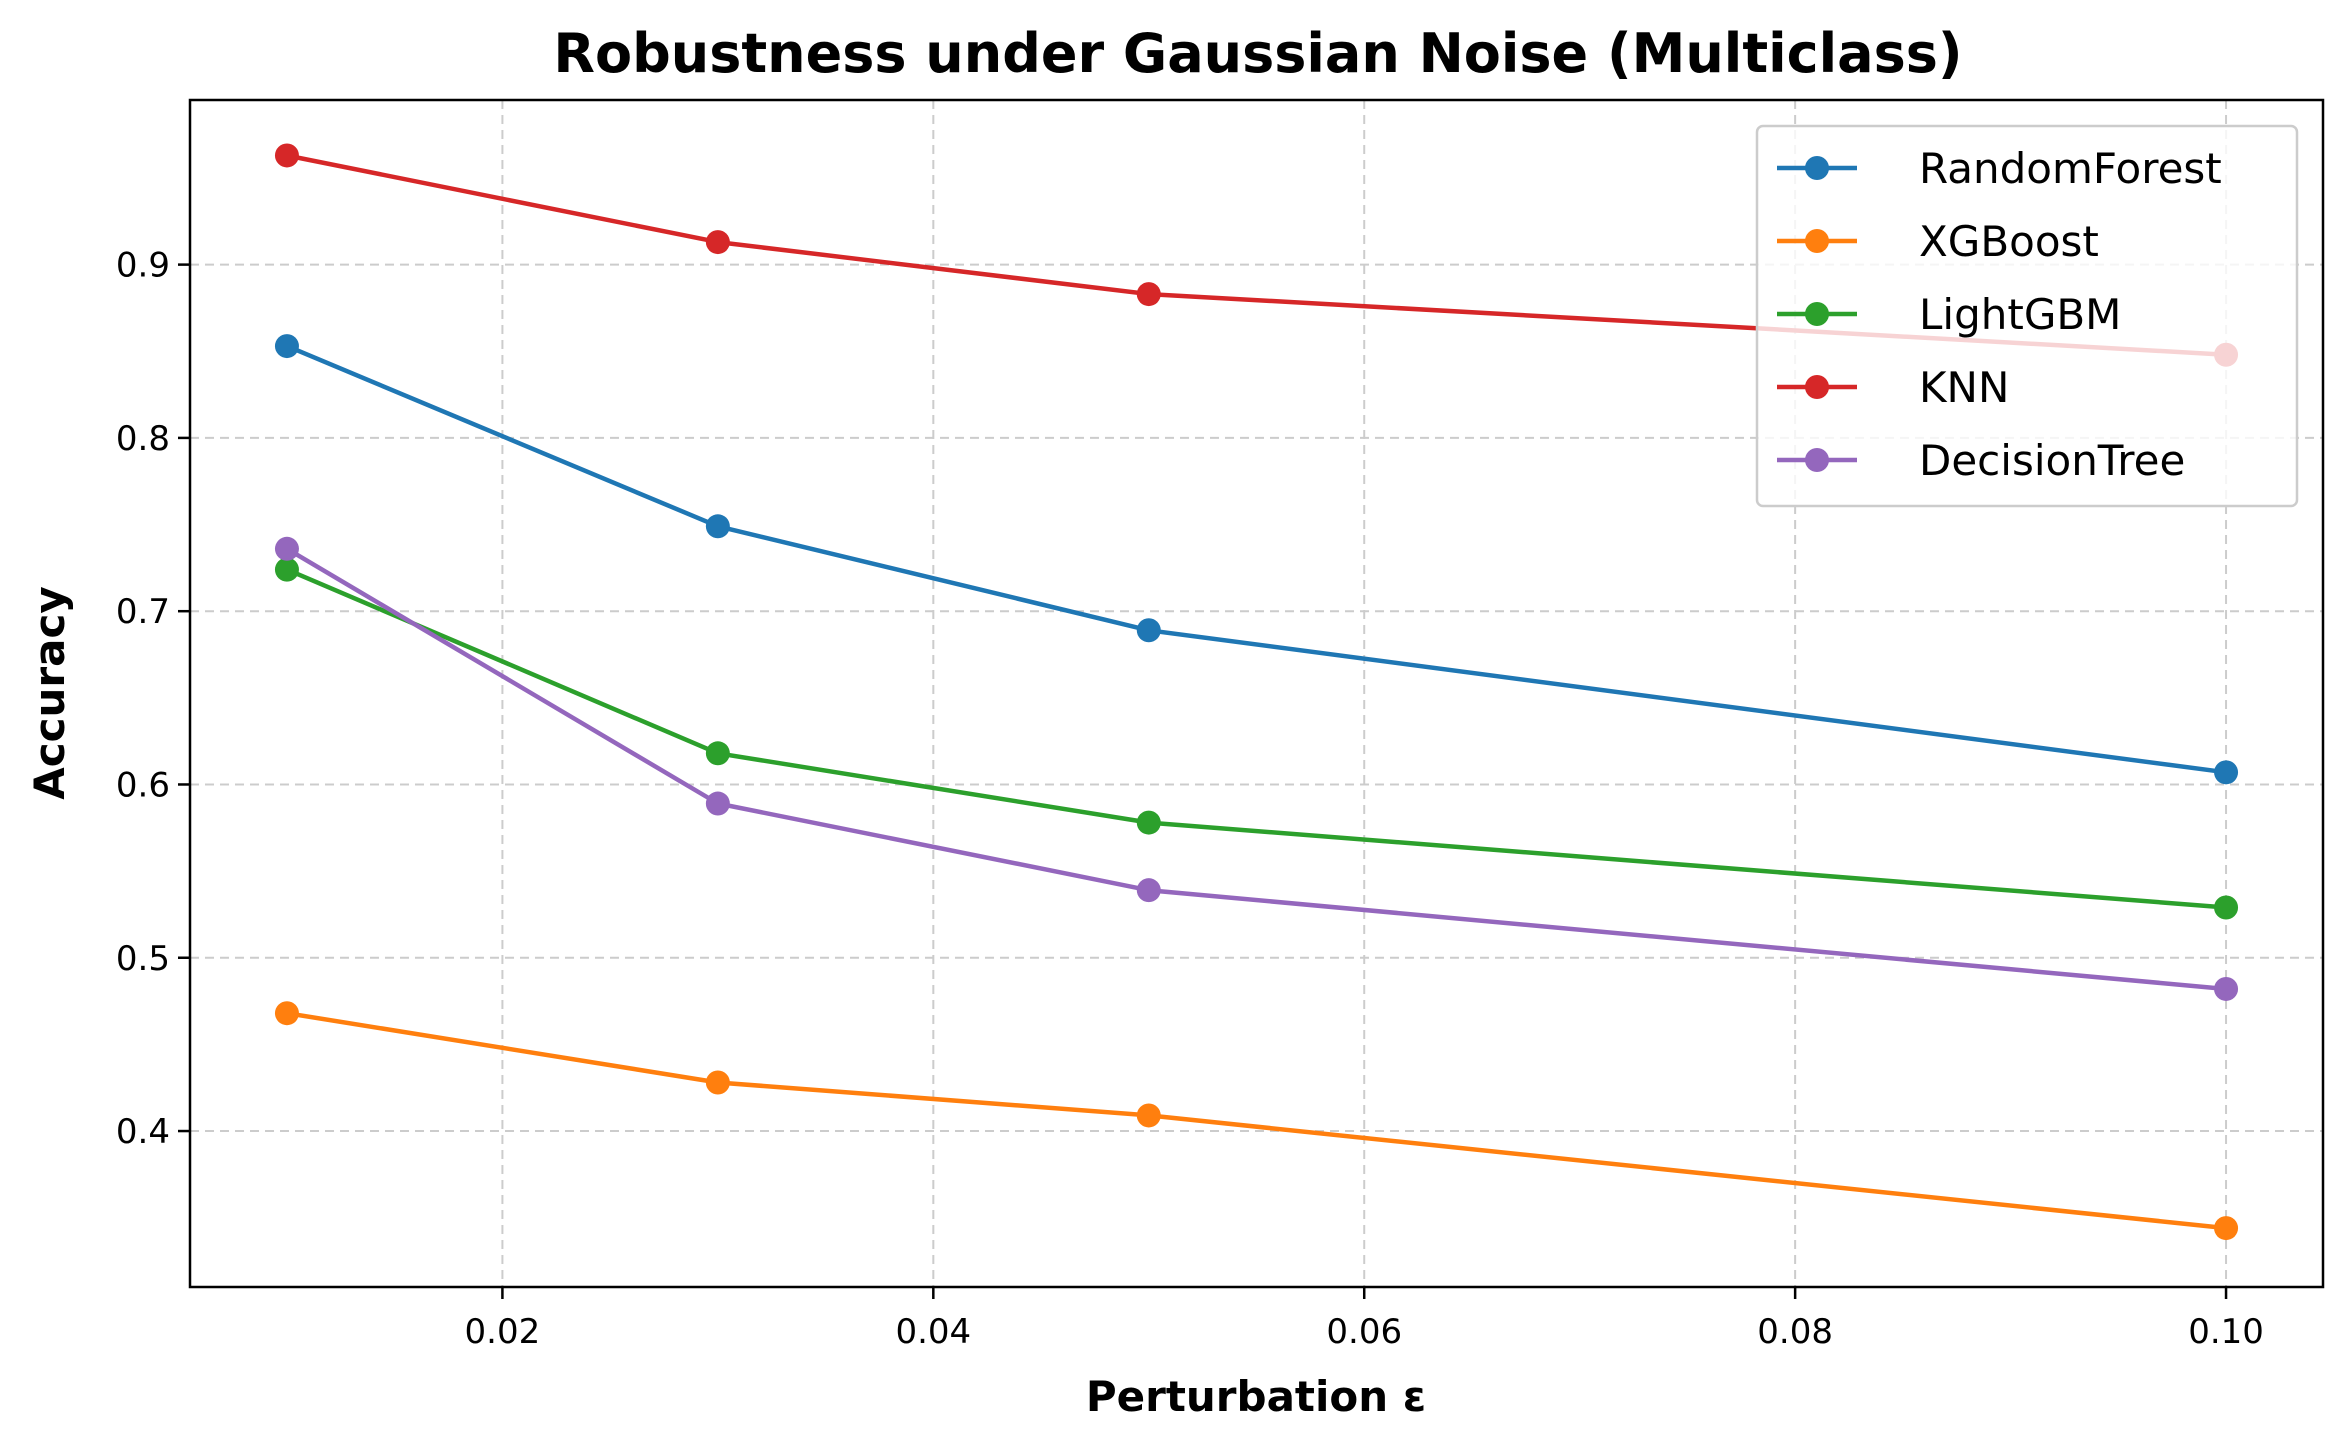 This screenshot has height=1452, width=2352. Describe the element at coordinates (143, 959) in the screenshot. I see `y-tick-label: 0.5` at that location.